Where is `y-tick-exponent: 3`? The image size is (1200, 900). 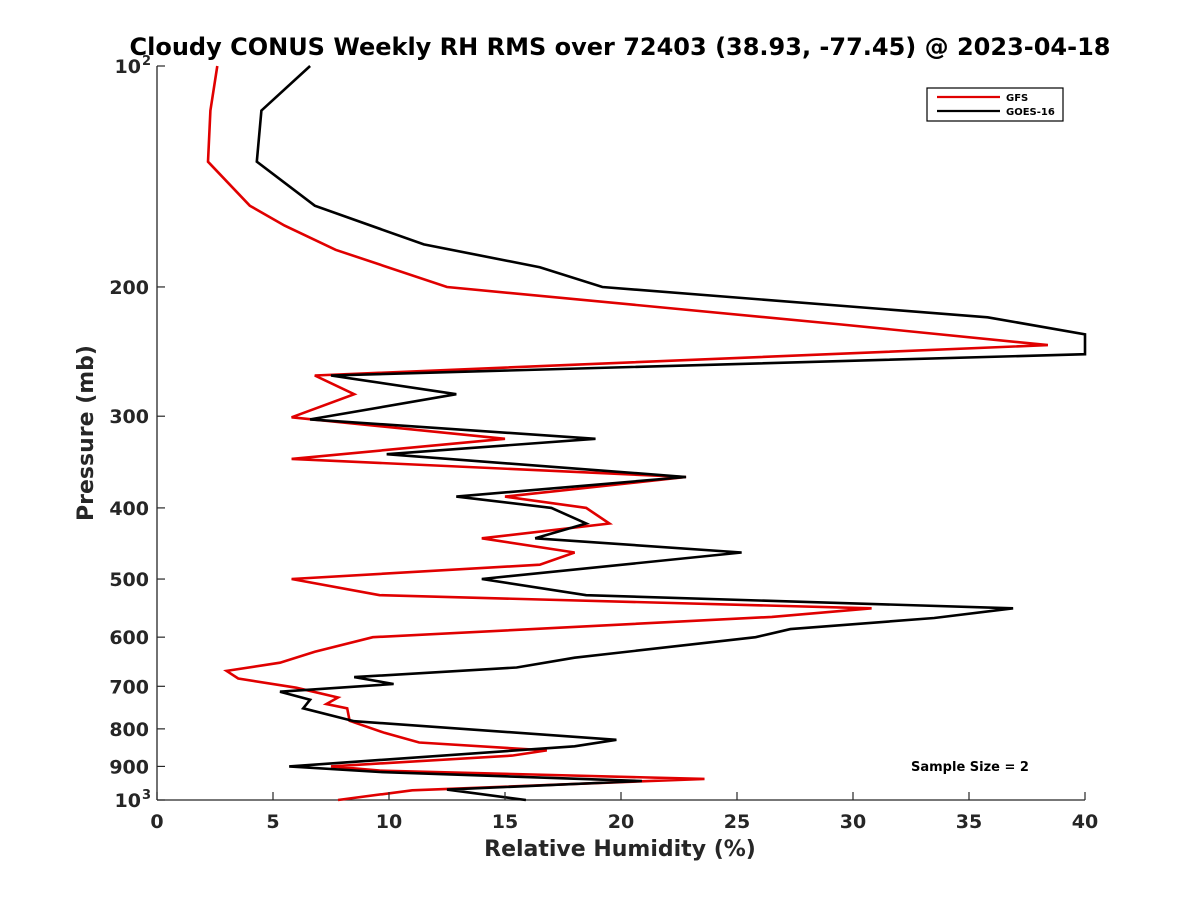
y-tick-exponent: 3 is located at coordinates (146, 795).